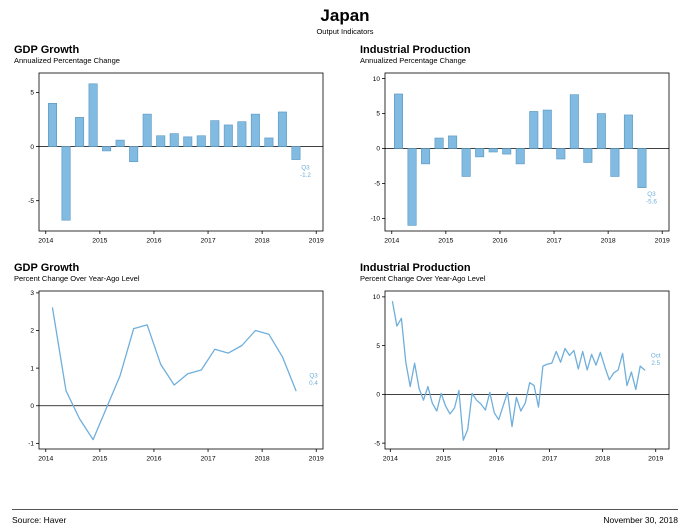 This screenshot has width=690, height=531. I want to click on y-tick-label: 1, so click(32, 368).